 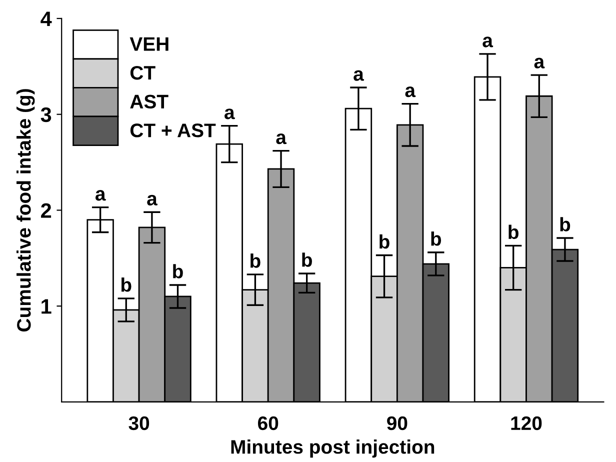 I want to click on x-axis-title: Minutes post injection, so click(x=332, y=449).